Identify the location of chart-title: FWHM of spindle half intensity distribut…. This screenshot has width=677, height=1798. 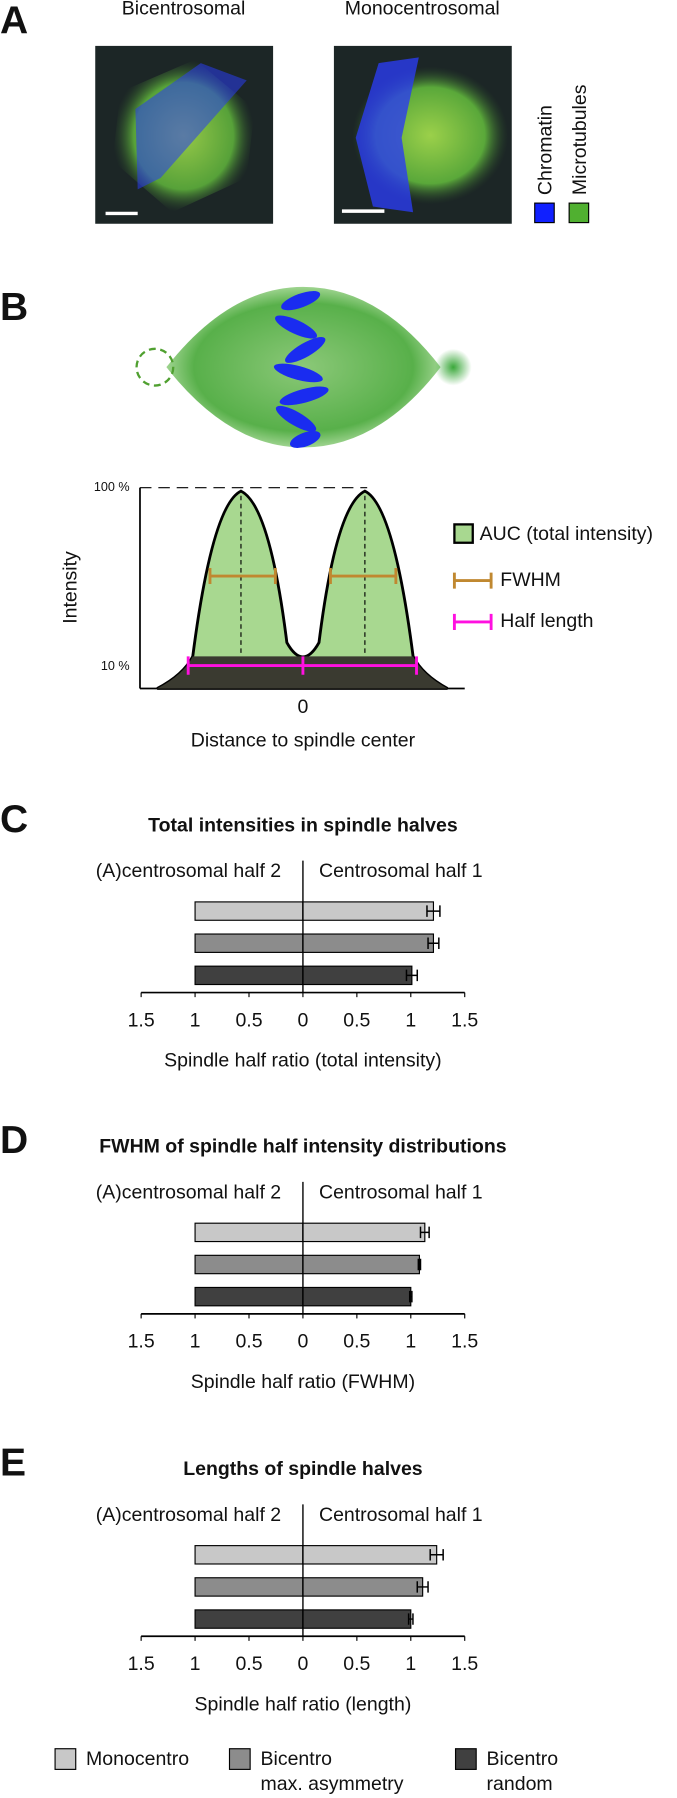
(302, 1147).